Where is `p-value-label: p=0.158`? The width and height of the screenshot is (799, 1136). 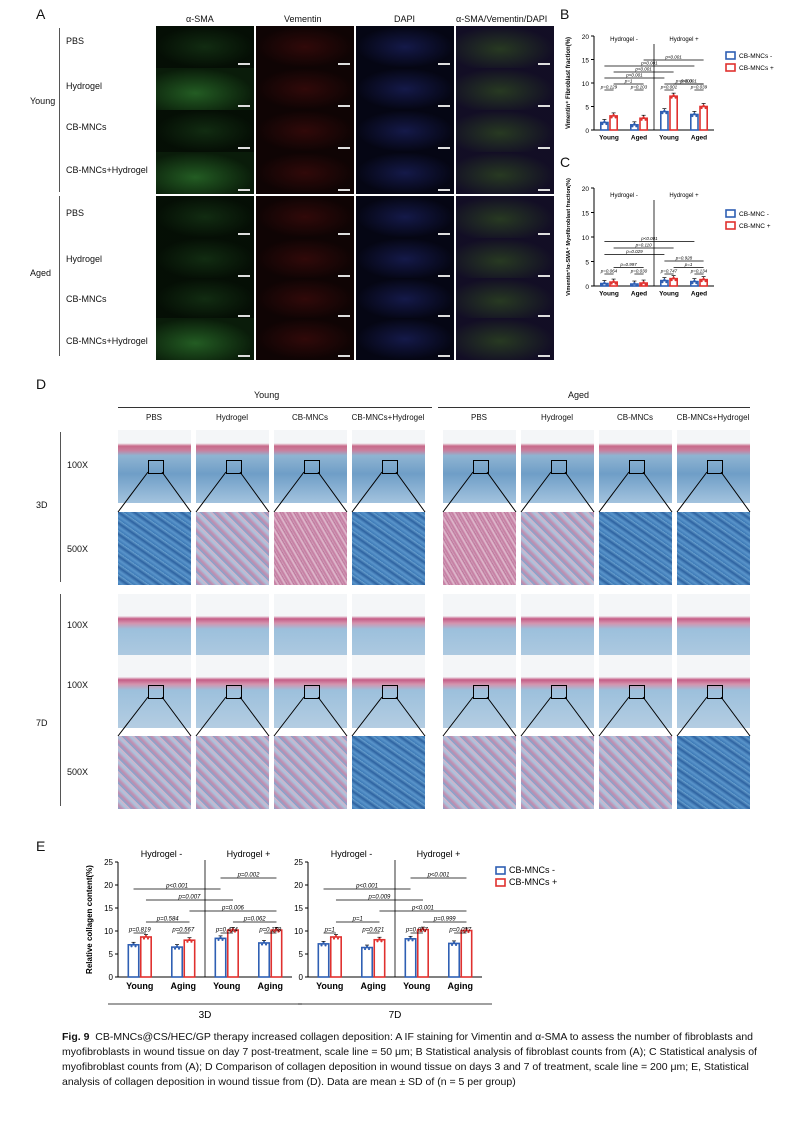 p-value-label: p=0.158 is located at coordinates (270, 931).